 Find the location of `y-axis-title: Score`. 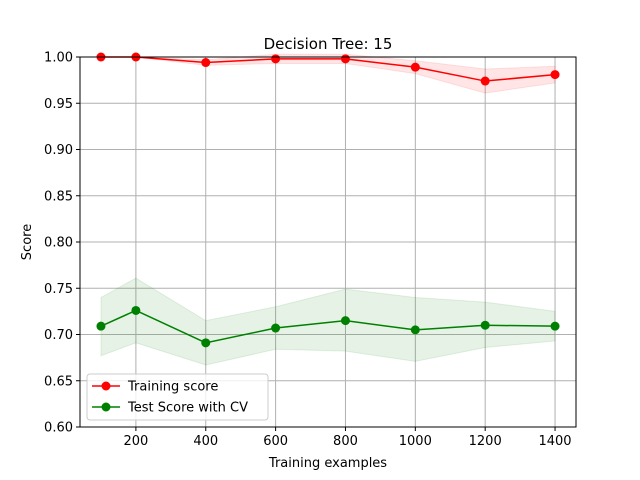

y-axis-title: Score is located at coordinates (27, 242).